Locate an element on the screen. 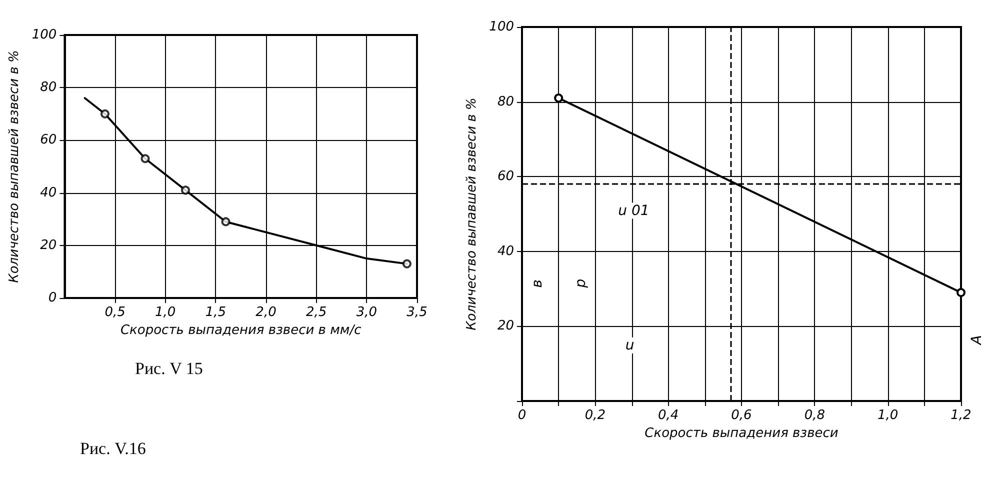 This screenshot has height=482, width=1000. y-tick-label: 0 is located at coordinates (52, 298).